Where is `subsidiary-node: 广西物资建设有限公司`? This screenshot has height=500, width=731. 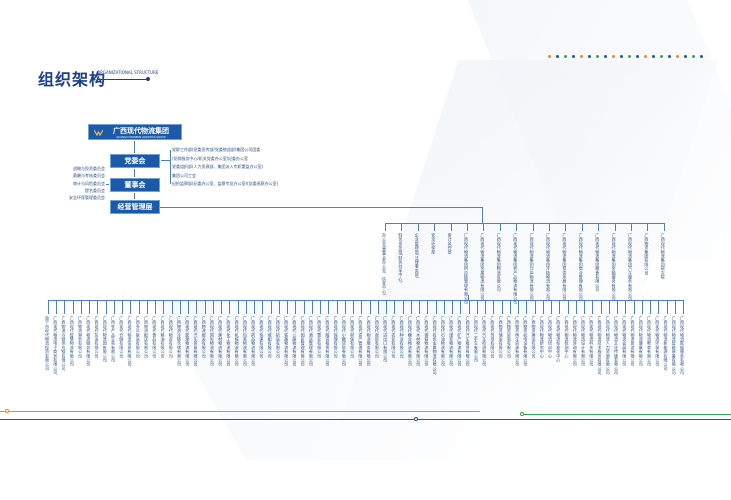
subsidiary-node: 广西物资建设有限公司 is located at coordinates (534, 337).